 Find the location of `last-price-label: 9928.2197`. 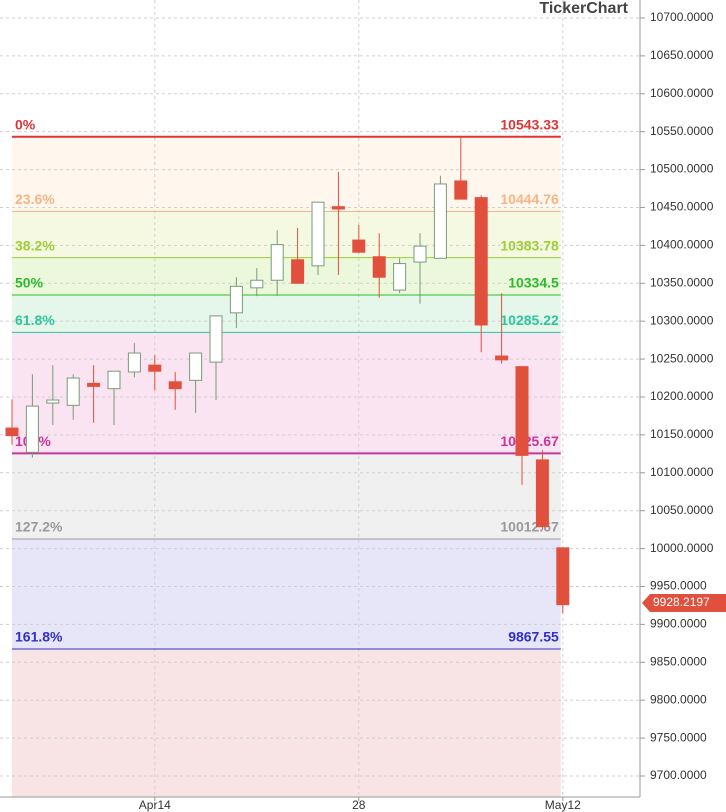

last-price-label: 9928.2197 is located at coordinates (681, 602).